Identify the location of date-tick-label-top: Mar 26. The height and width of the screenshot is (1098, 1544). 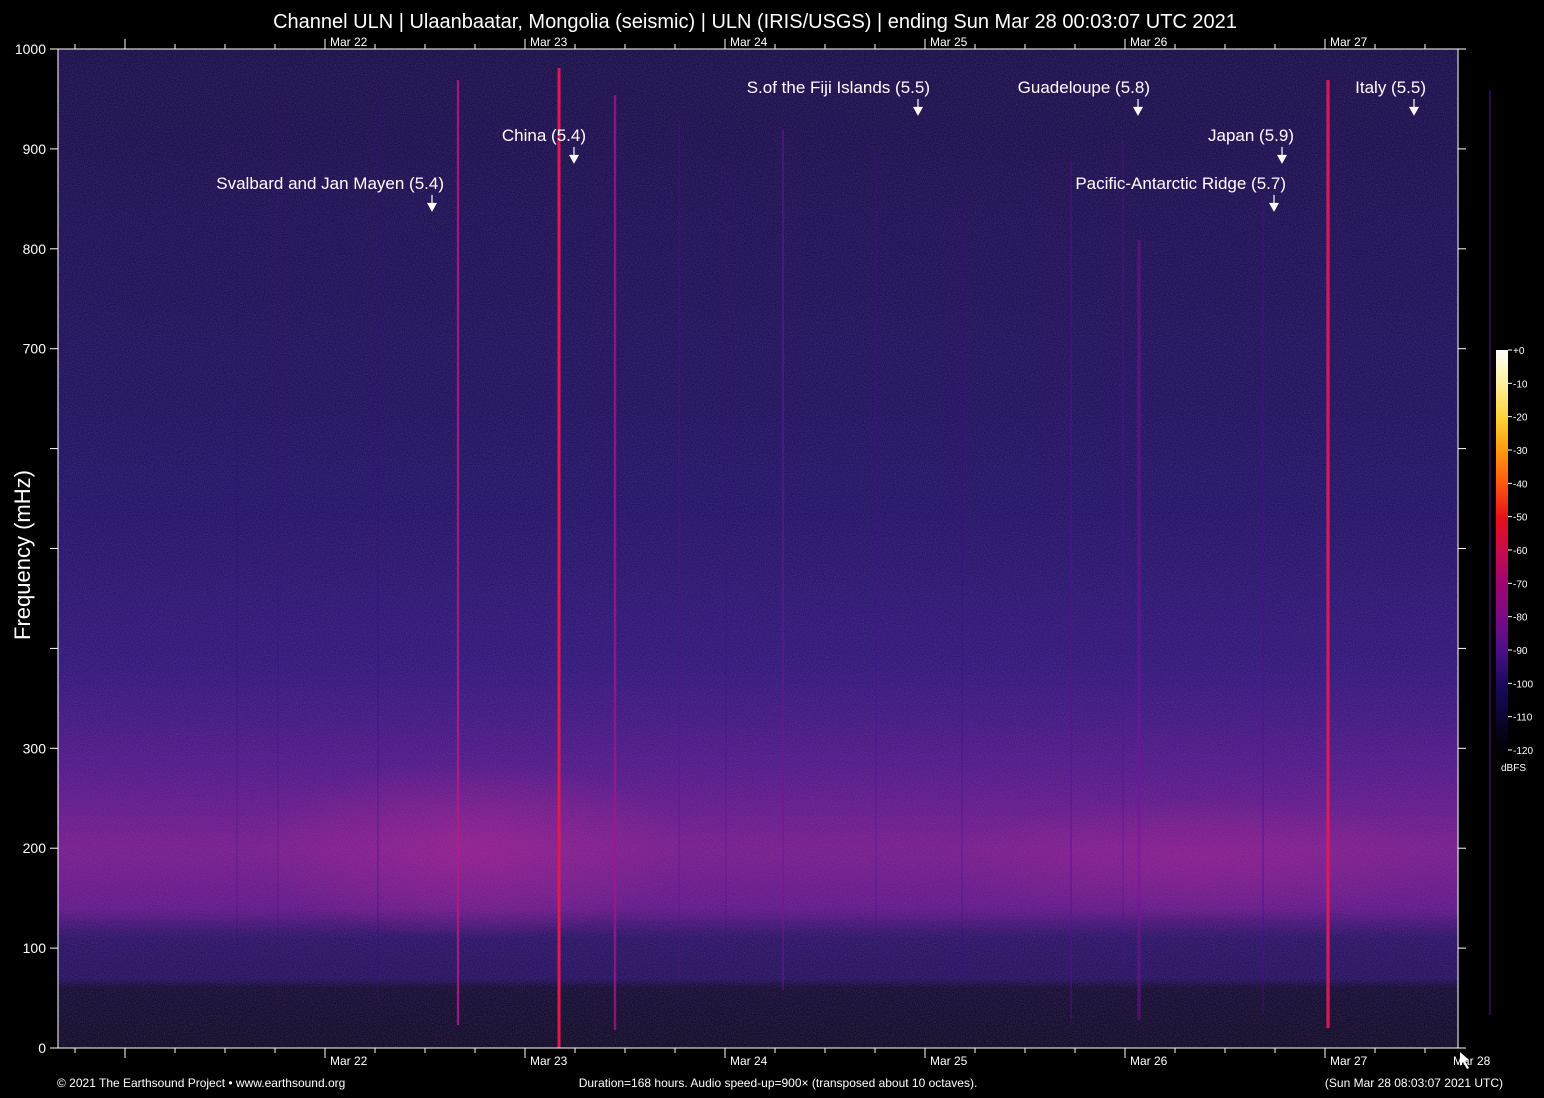
(1149, 42).